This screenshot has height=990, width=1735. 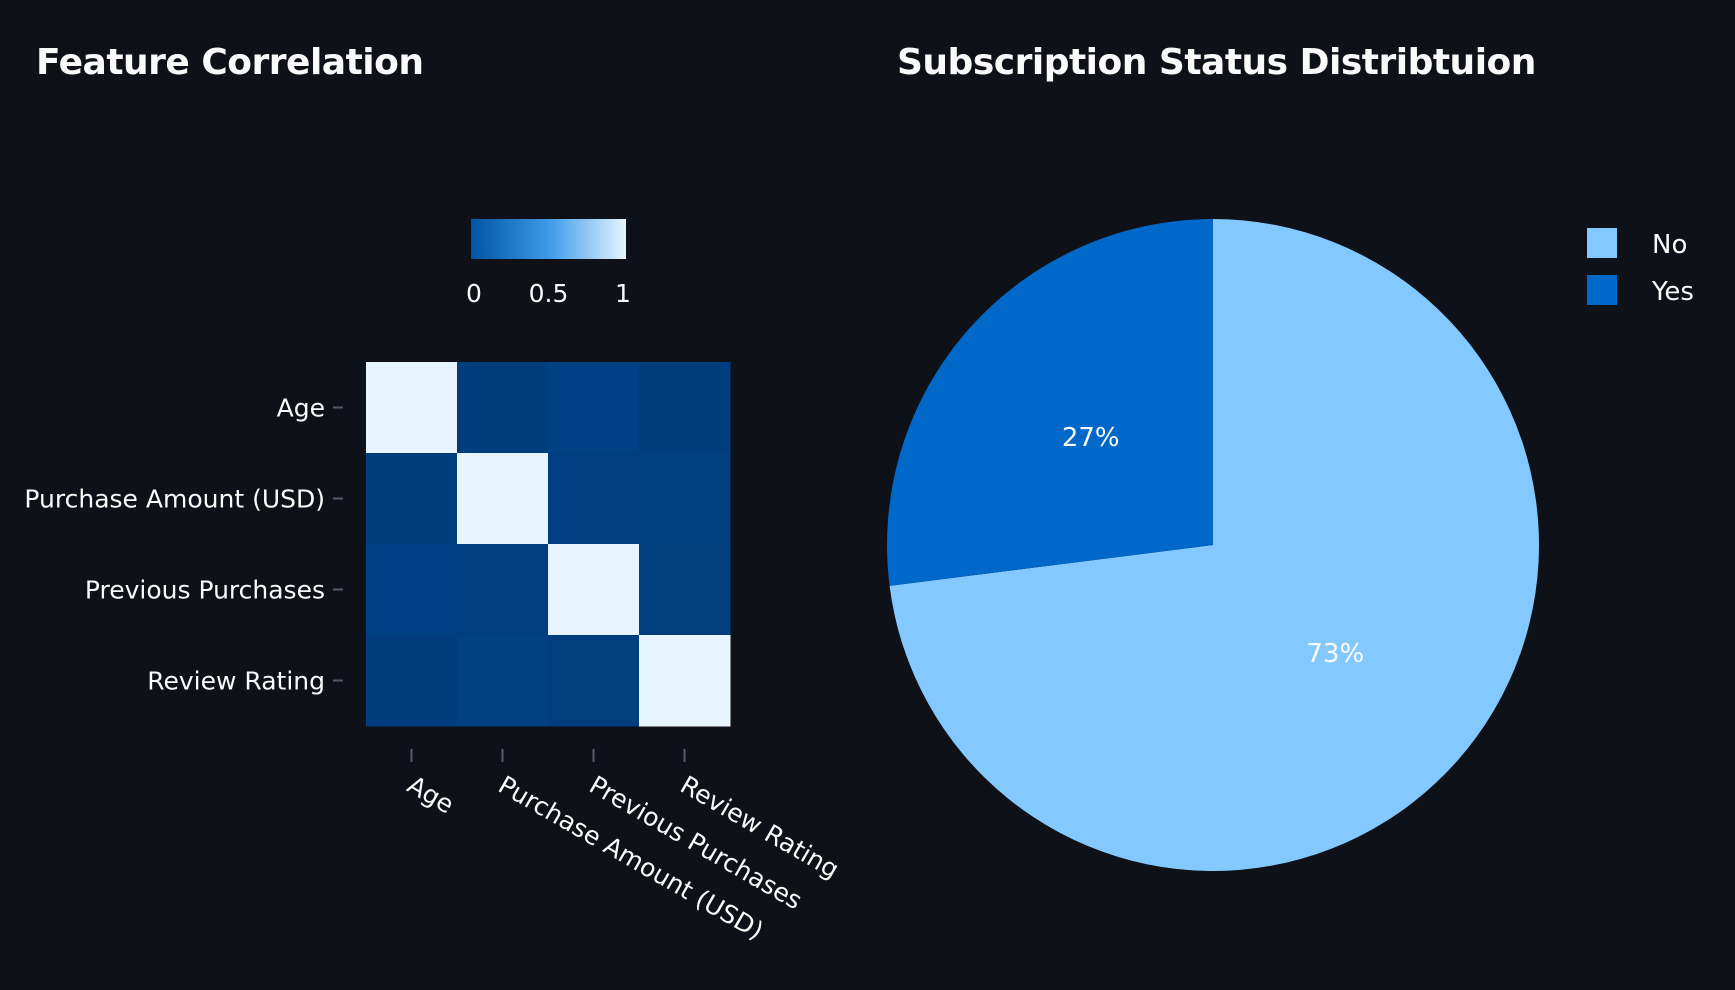 I want to click on pie-slice-label: 73%, so click(x=1335, y=654).